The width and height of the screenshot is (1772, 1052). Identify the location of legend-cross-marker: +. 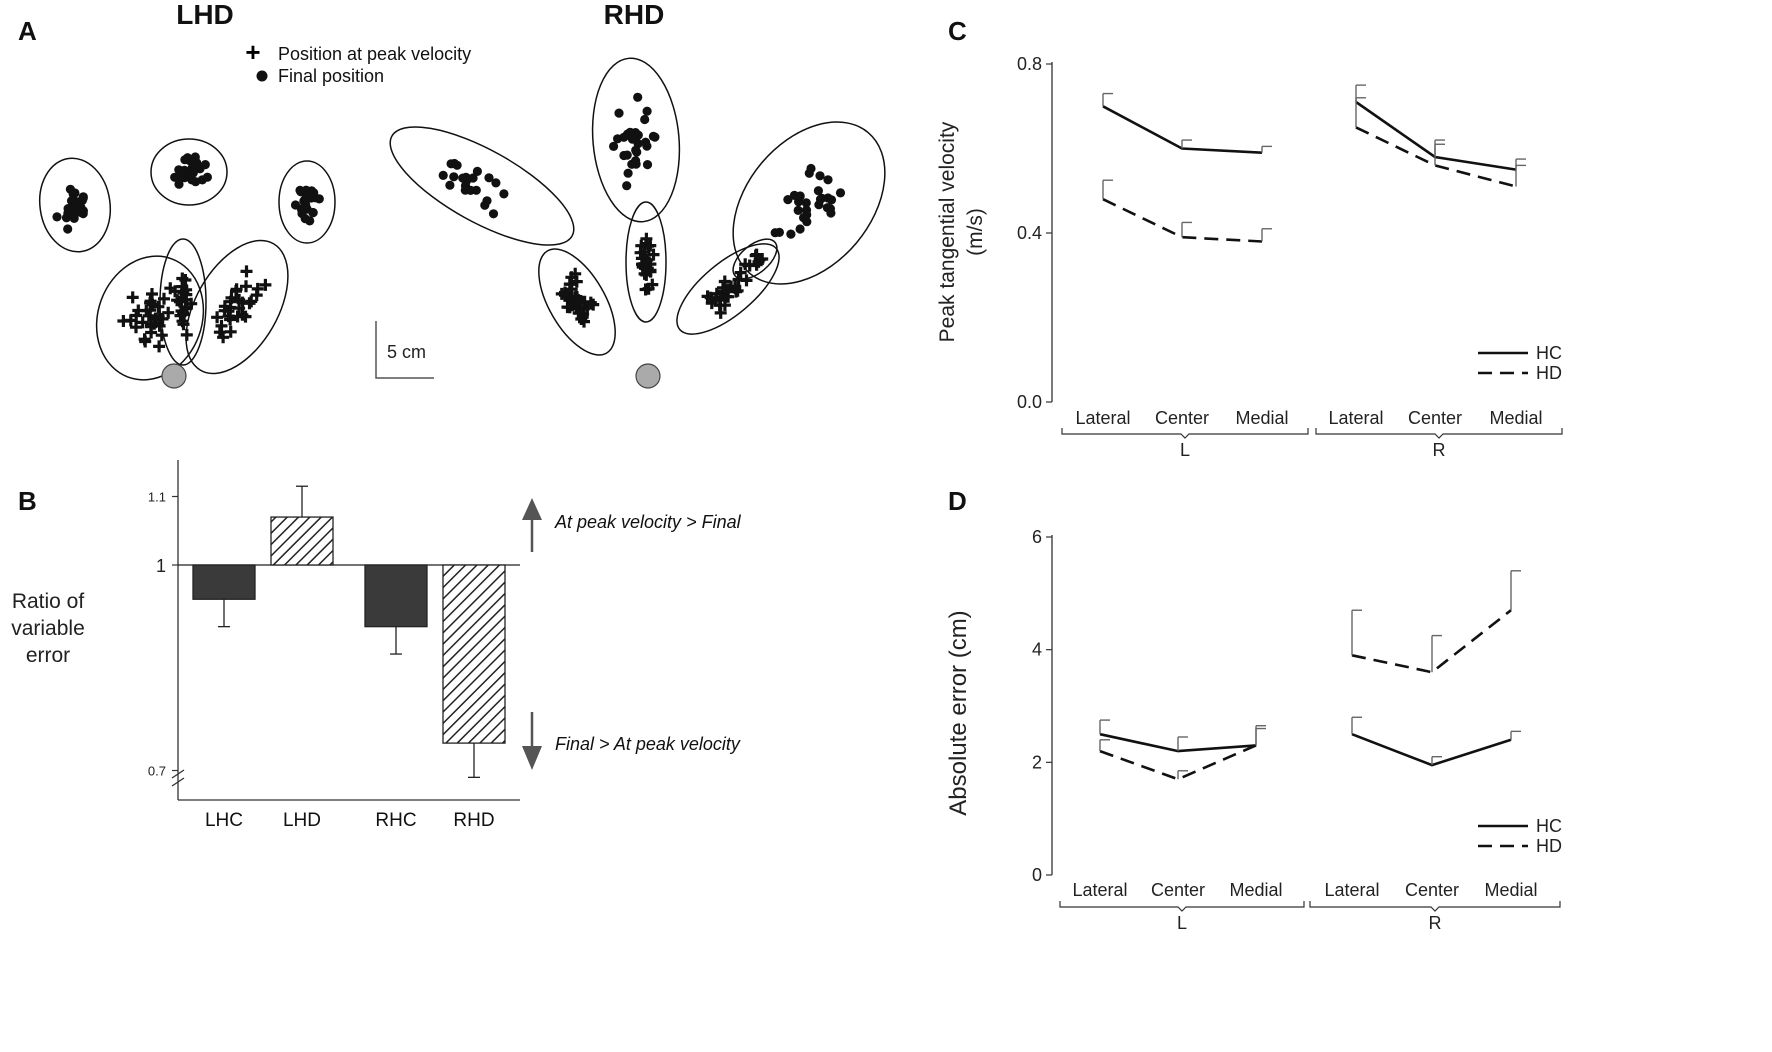
(252, 52).